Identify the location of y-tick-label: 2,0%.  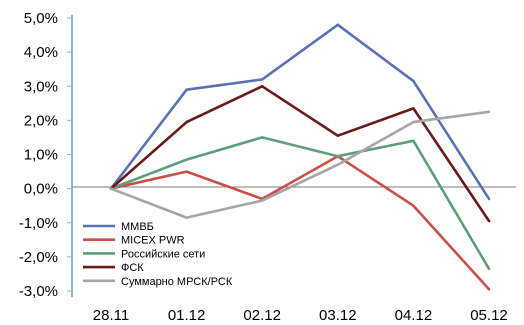
(41, 120).